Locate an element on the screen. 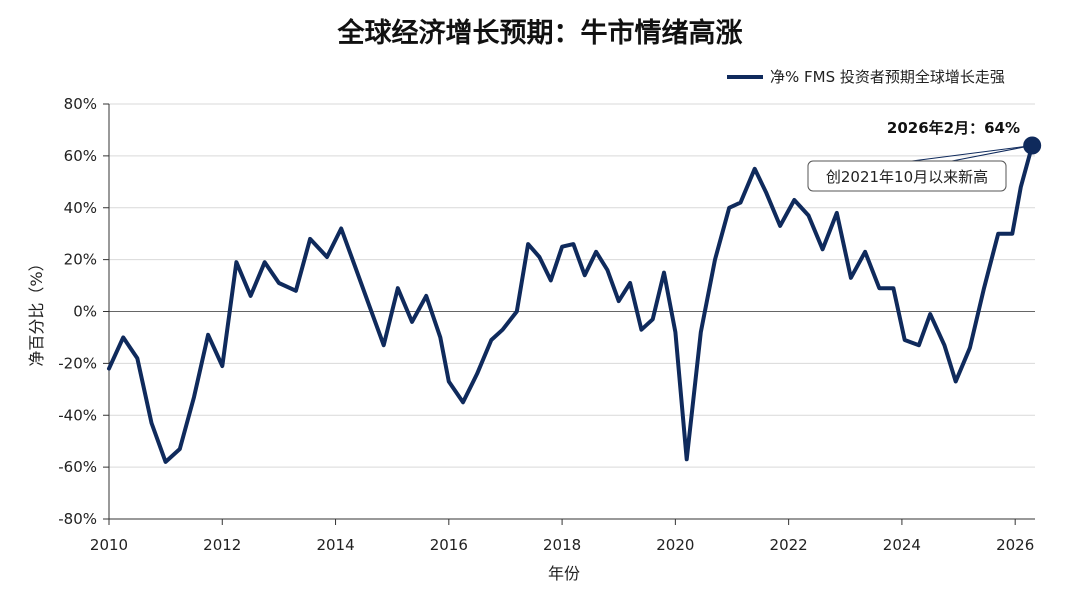 The image size is (1080, 602). x-axis-label: 年份 is located at coordinates (564, 573).